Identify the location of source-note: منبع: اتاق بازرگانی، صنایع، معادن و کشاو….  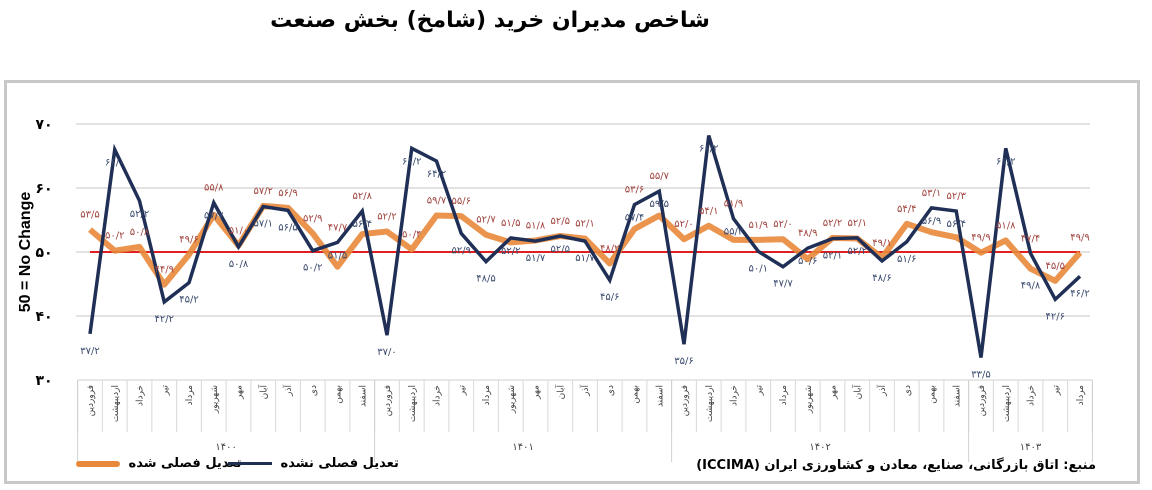
(896, 465).